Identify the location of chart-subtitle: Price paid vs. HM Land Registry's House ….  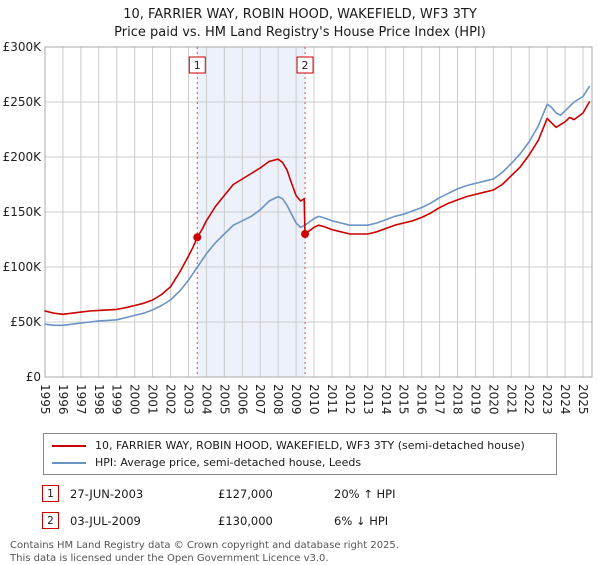
(300, 32).